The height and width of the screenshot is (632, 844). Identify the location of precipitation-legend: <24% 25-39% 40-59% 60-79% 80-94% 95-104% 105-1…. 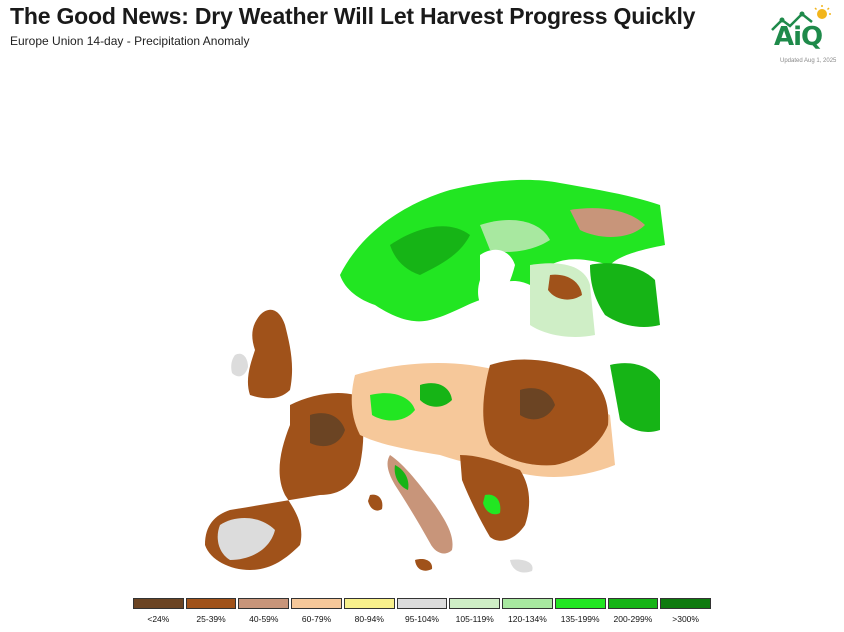
(422, 613).